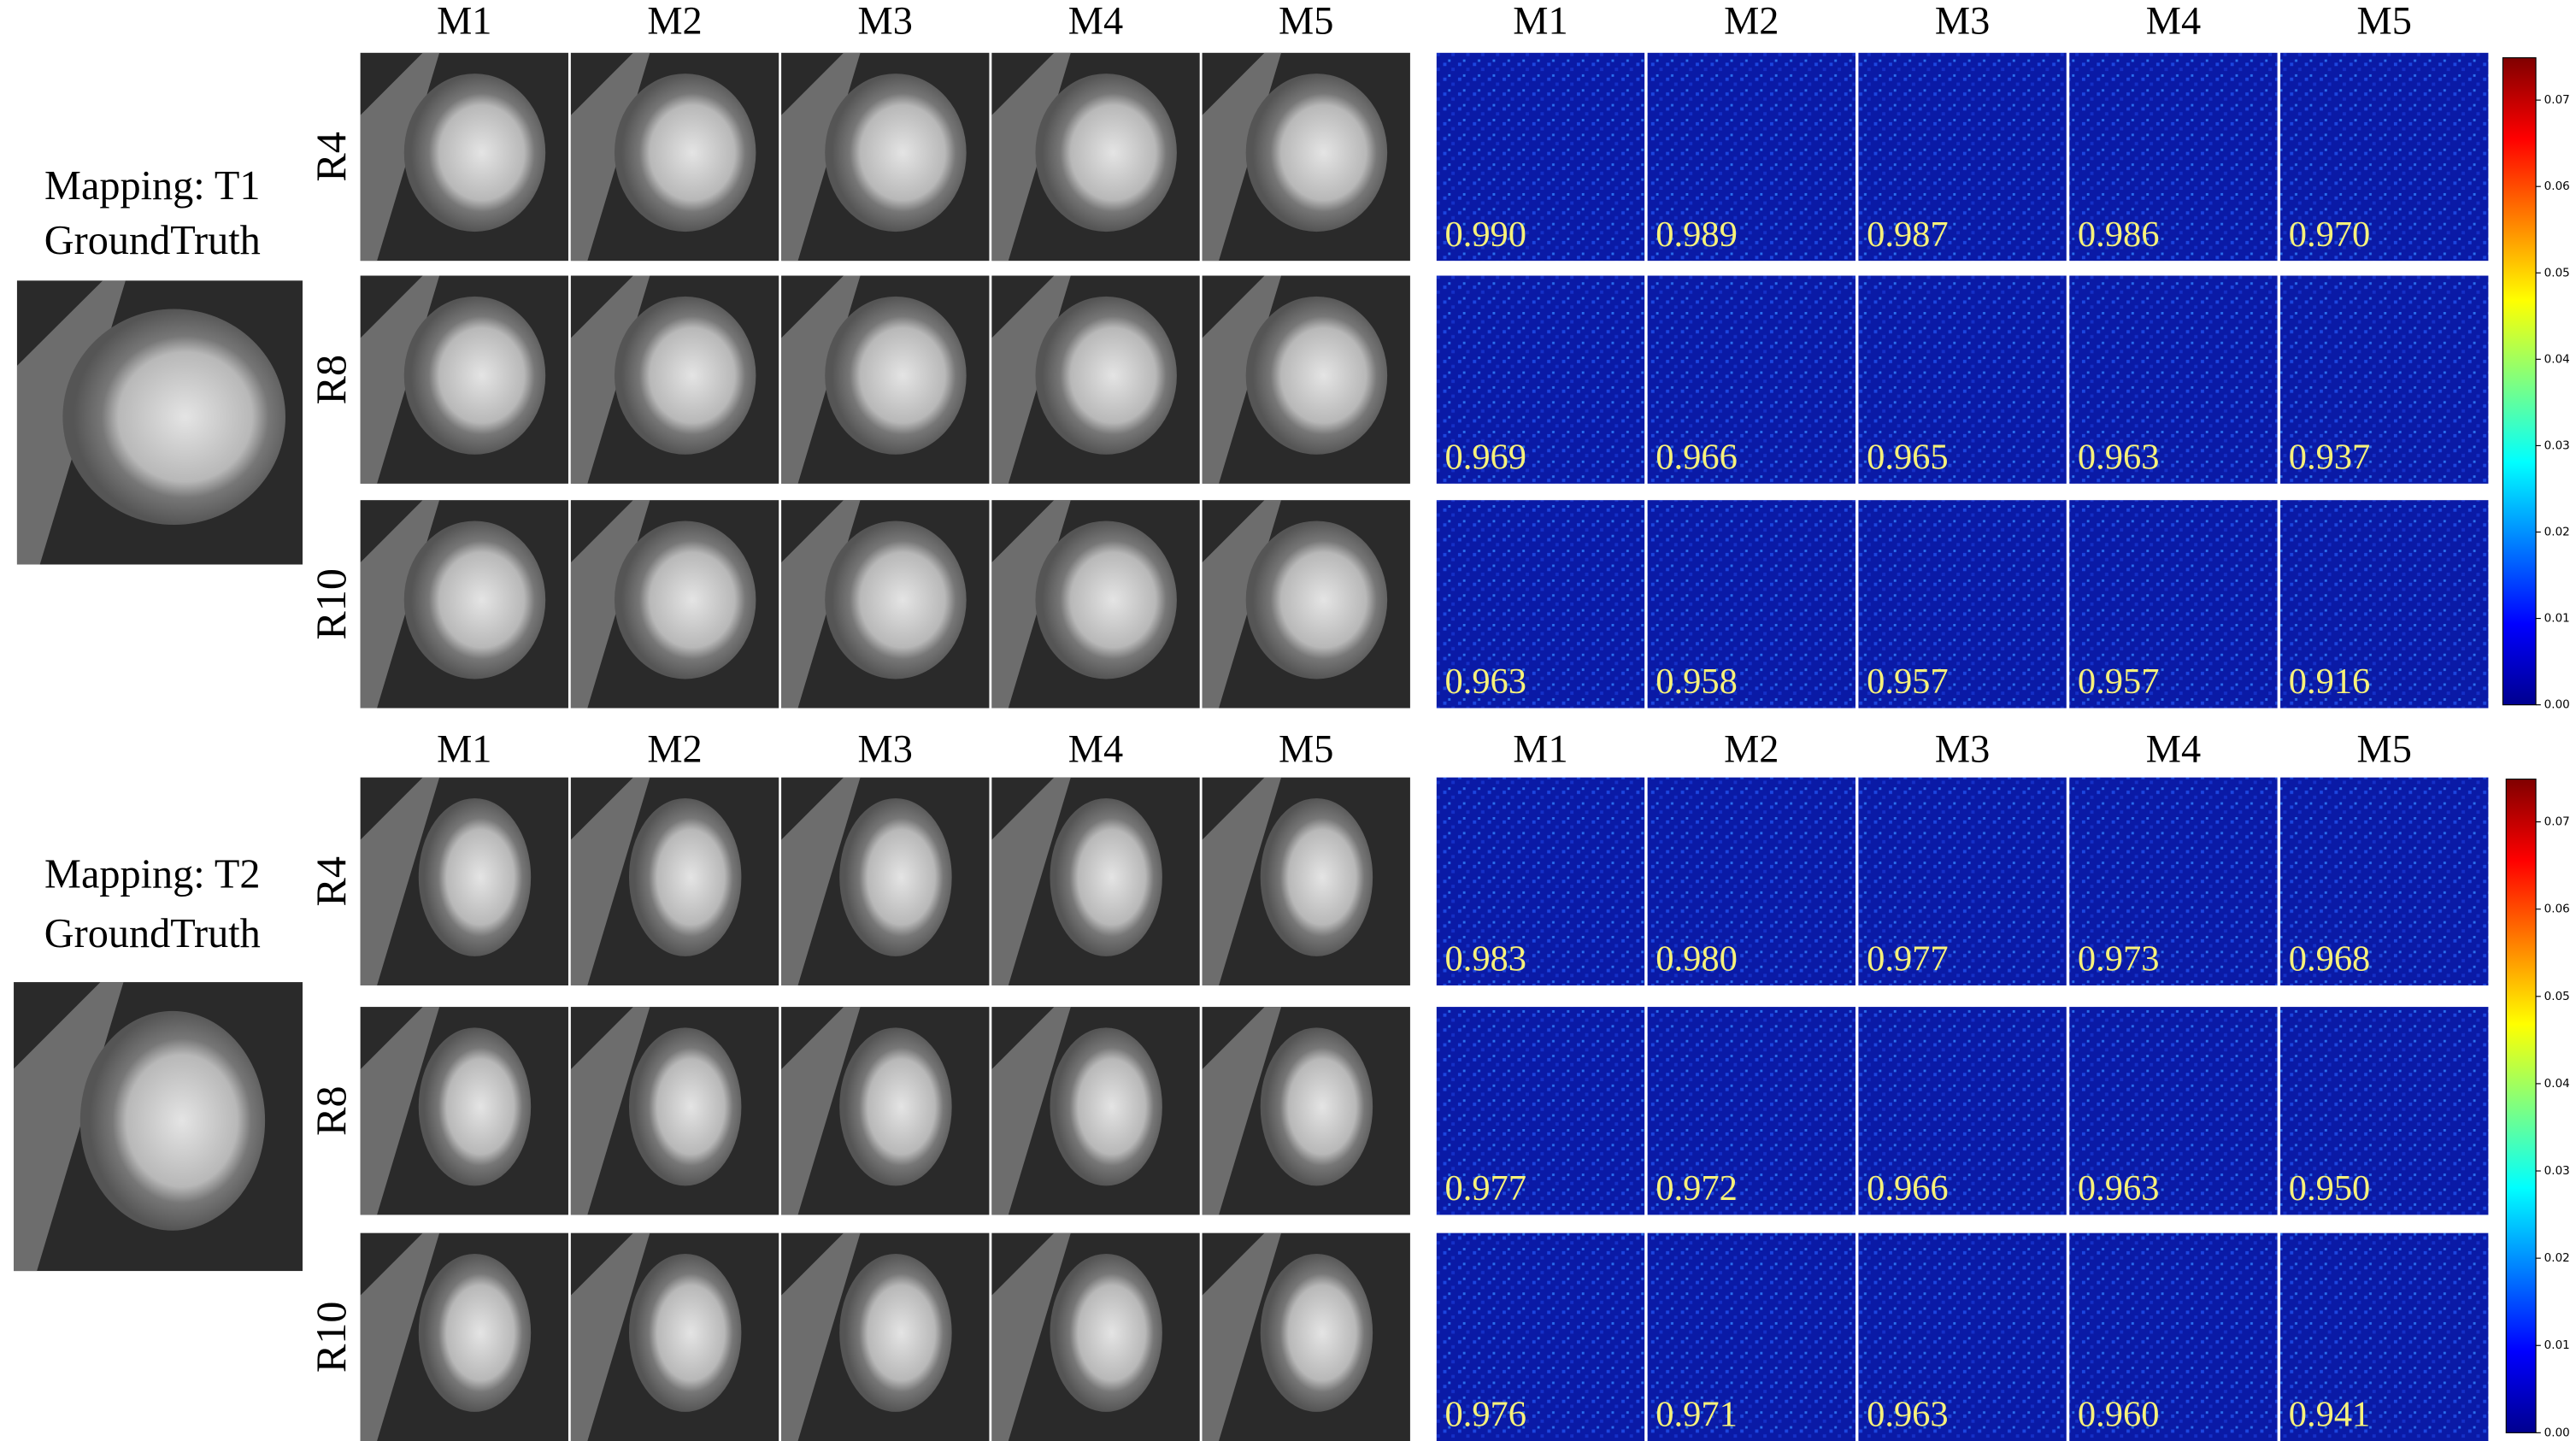 Image resolution: width=2576 pixels, height=1441 pixels. What do you see at coordinates (1908, 235) in the screenshot?
I see `ssim-score: 0.987` at bounding box center [1908, 235].